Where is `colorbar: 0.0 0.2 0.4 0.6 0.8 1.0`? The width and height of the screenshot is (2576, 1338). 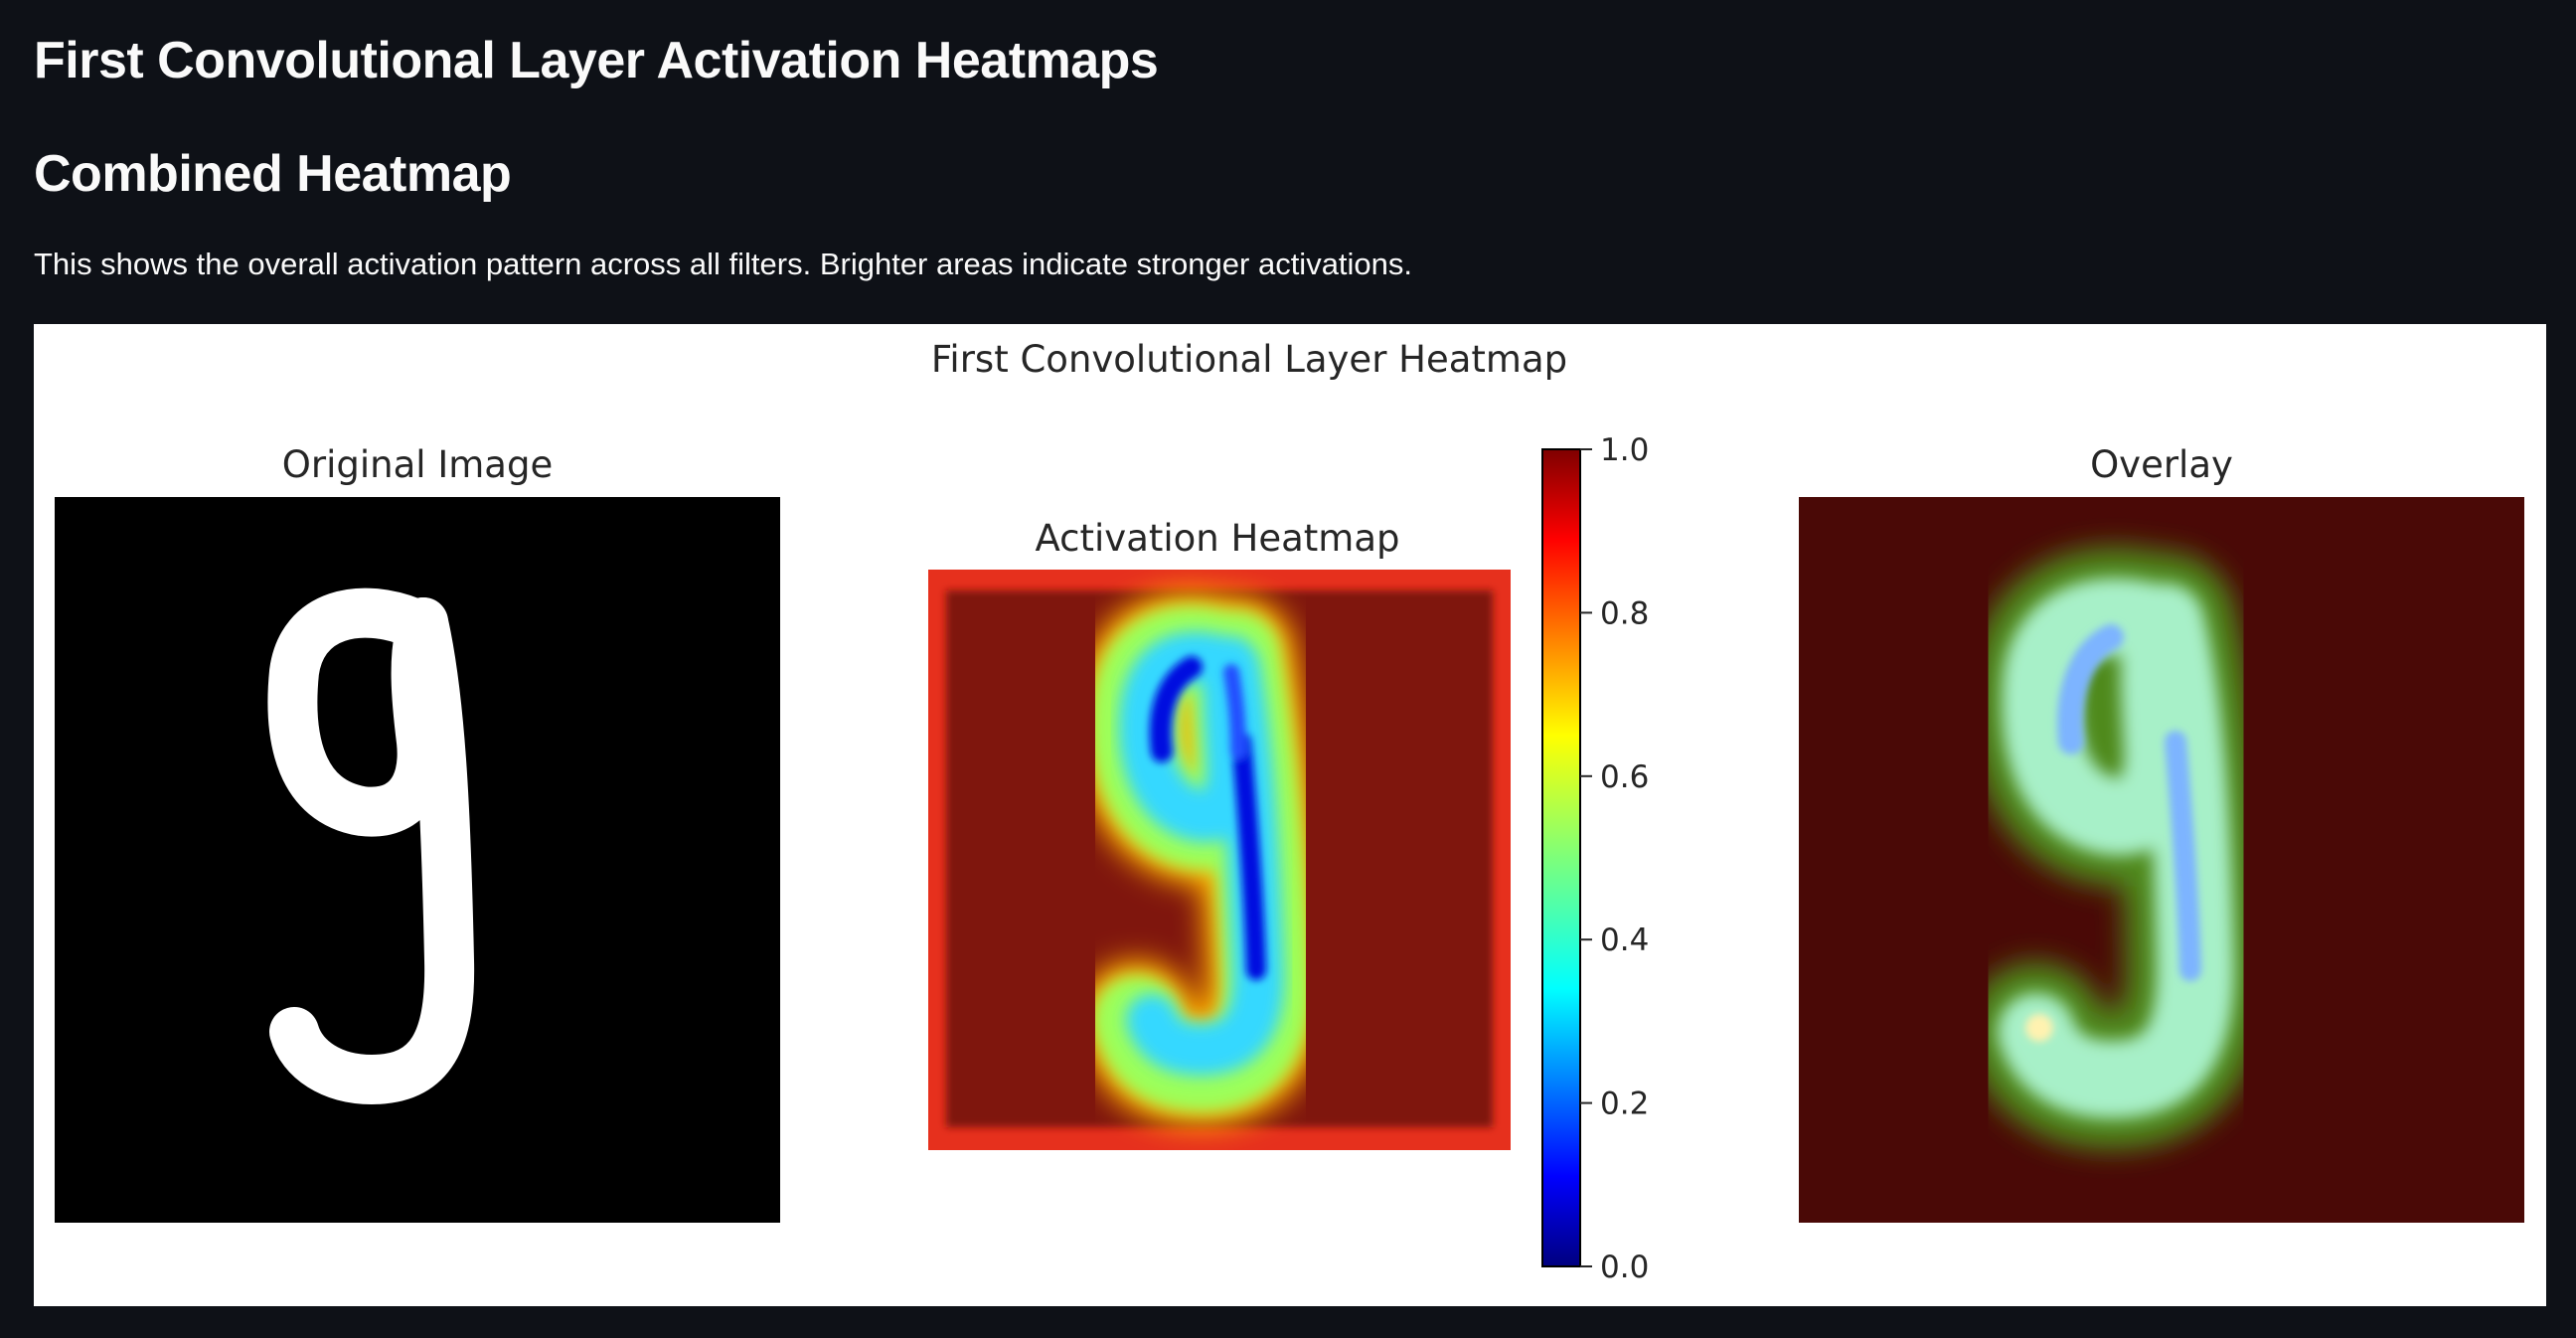
colorbar: 0.0 0.2 0.4 0.6 0.8 1.0 is located at coordinates (1595, 859).